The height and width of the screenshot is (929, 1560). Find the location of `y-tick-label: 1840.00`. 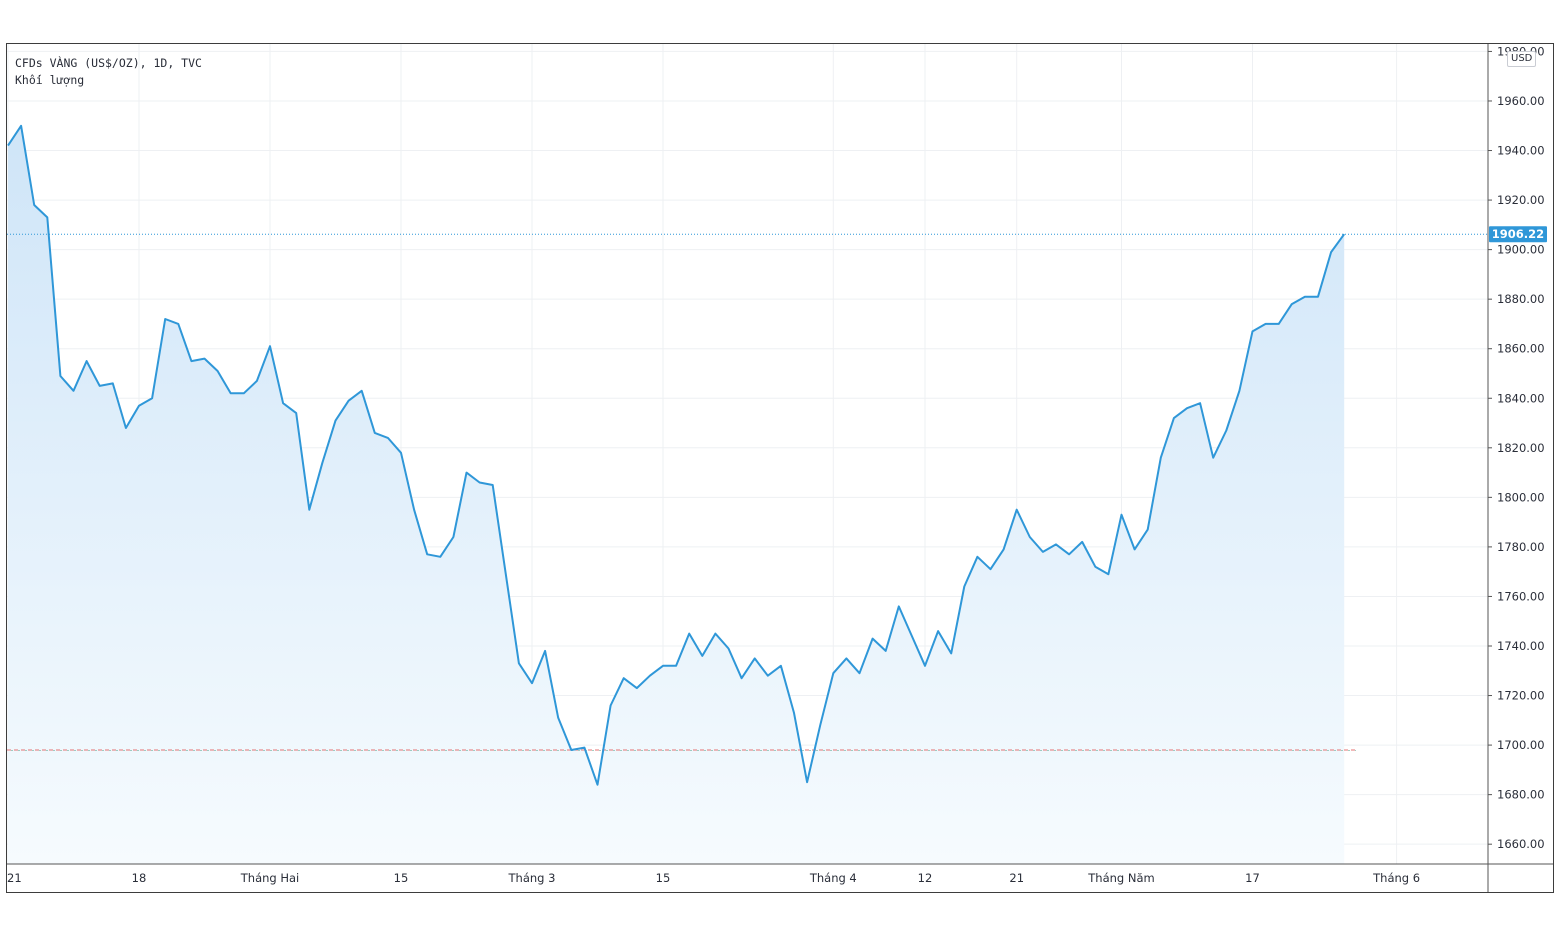

y-tick-label: 1840.00 is located at coordinates (1521, 398).